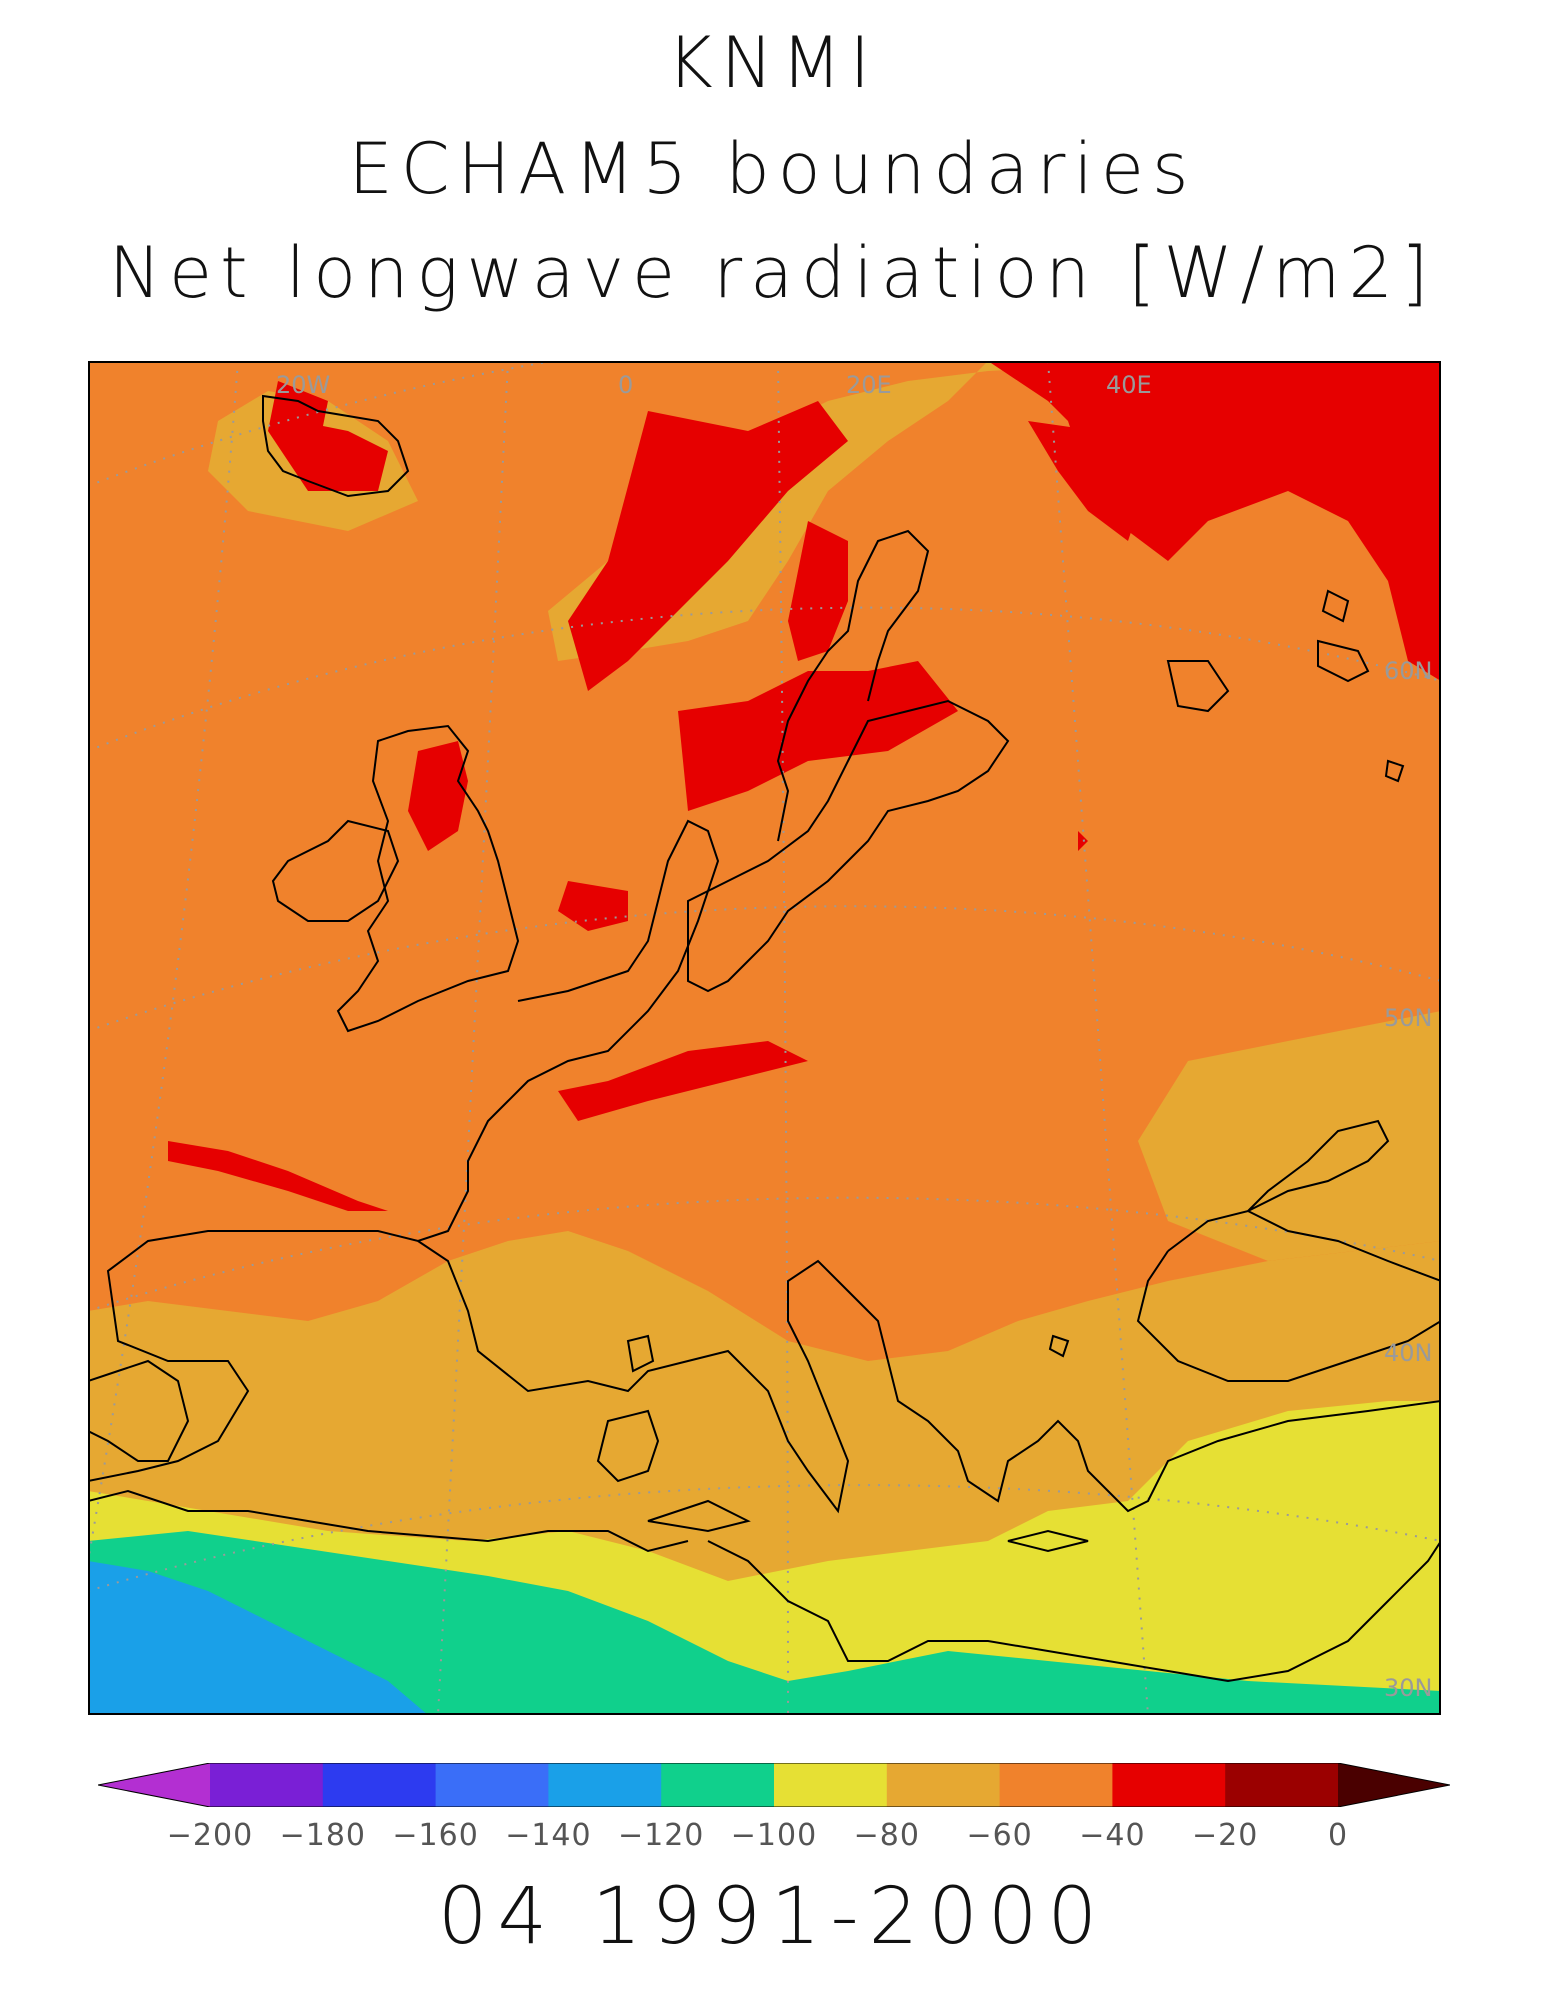 The height and width of the screenshot is (2000, 1545). Describe the element at coordinates (772, 169) in the screenshot. I see `title-line-2: ECHAM5 boundaries` at that location.